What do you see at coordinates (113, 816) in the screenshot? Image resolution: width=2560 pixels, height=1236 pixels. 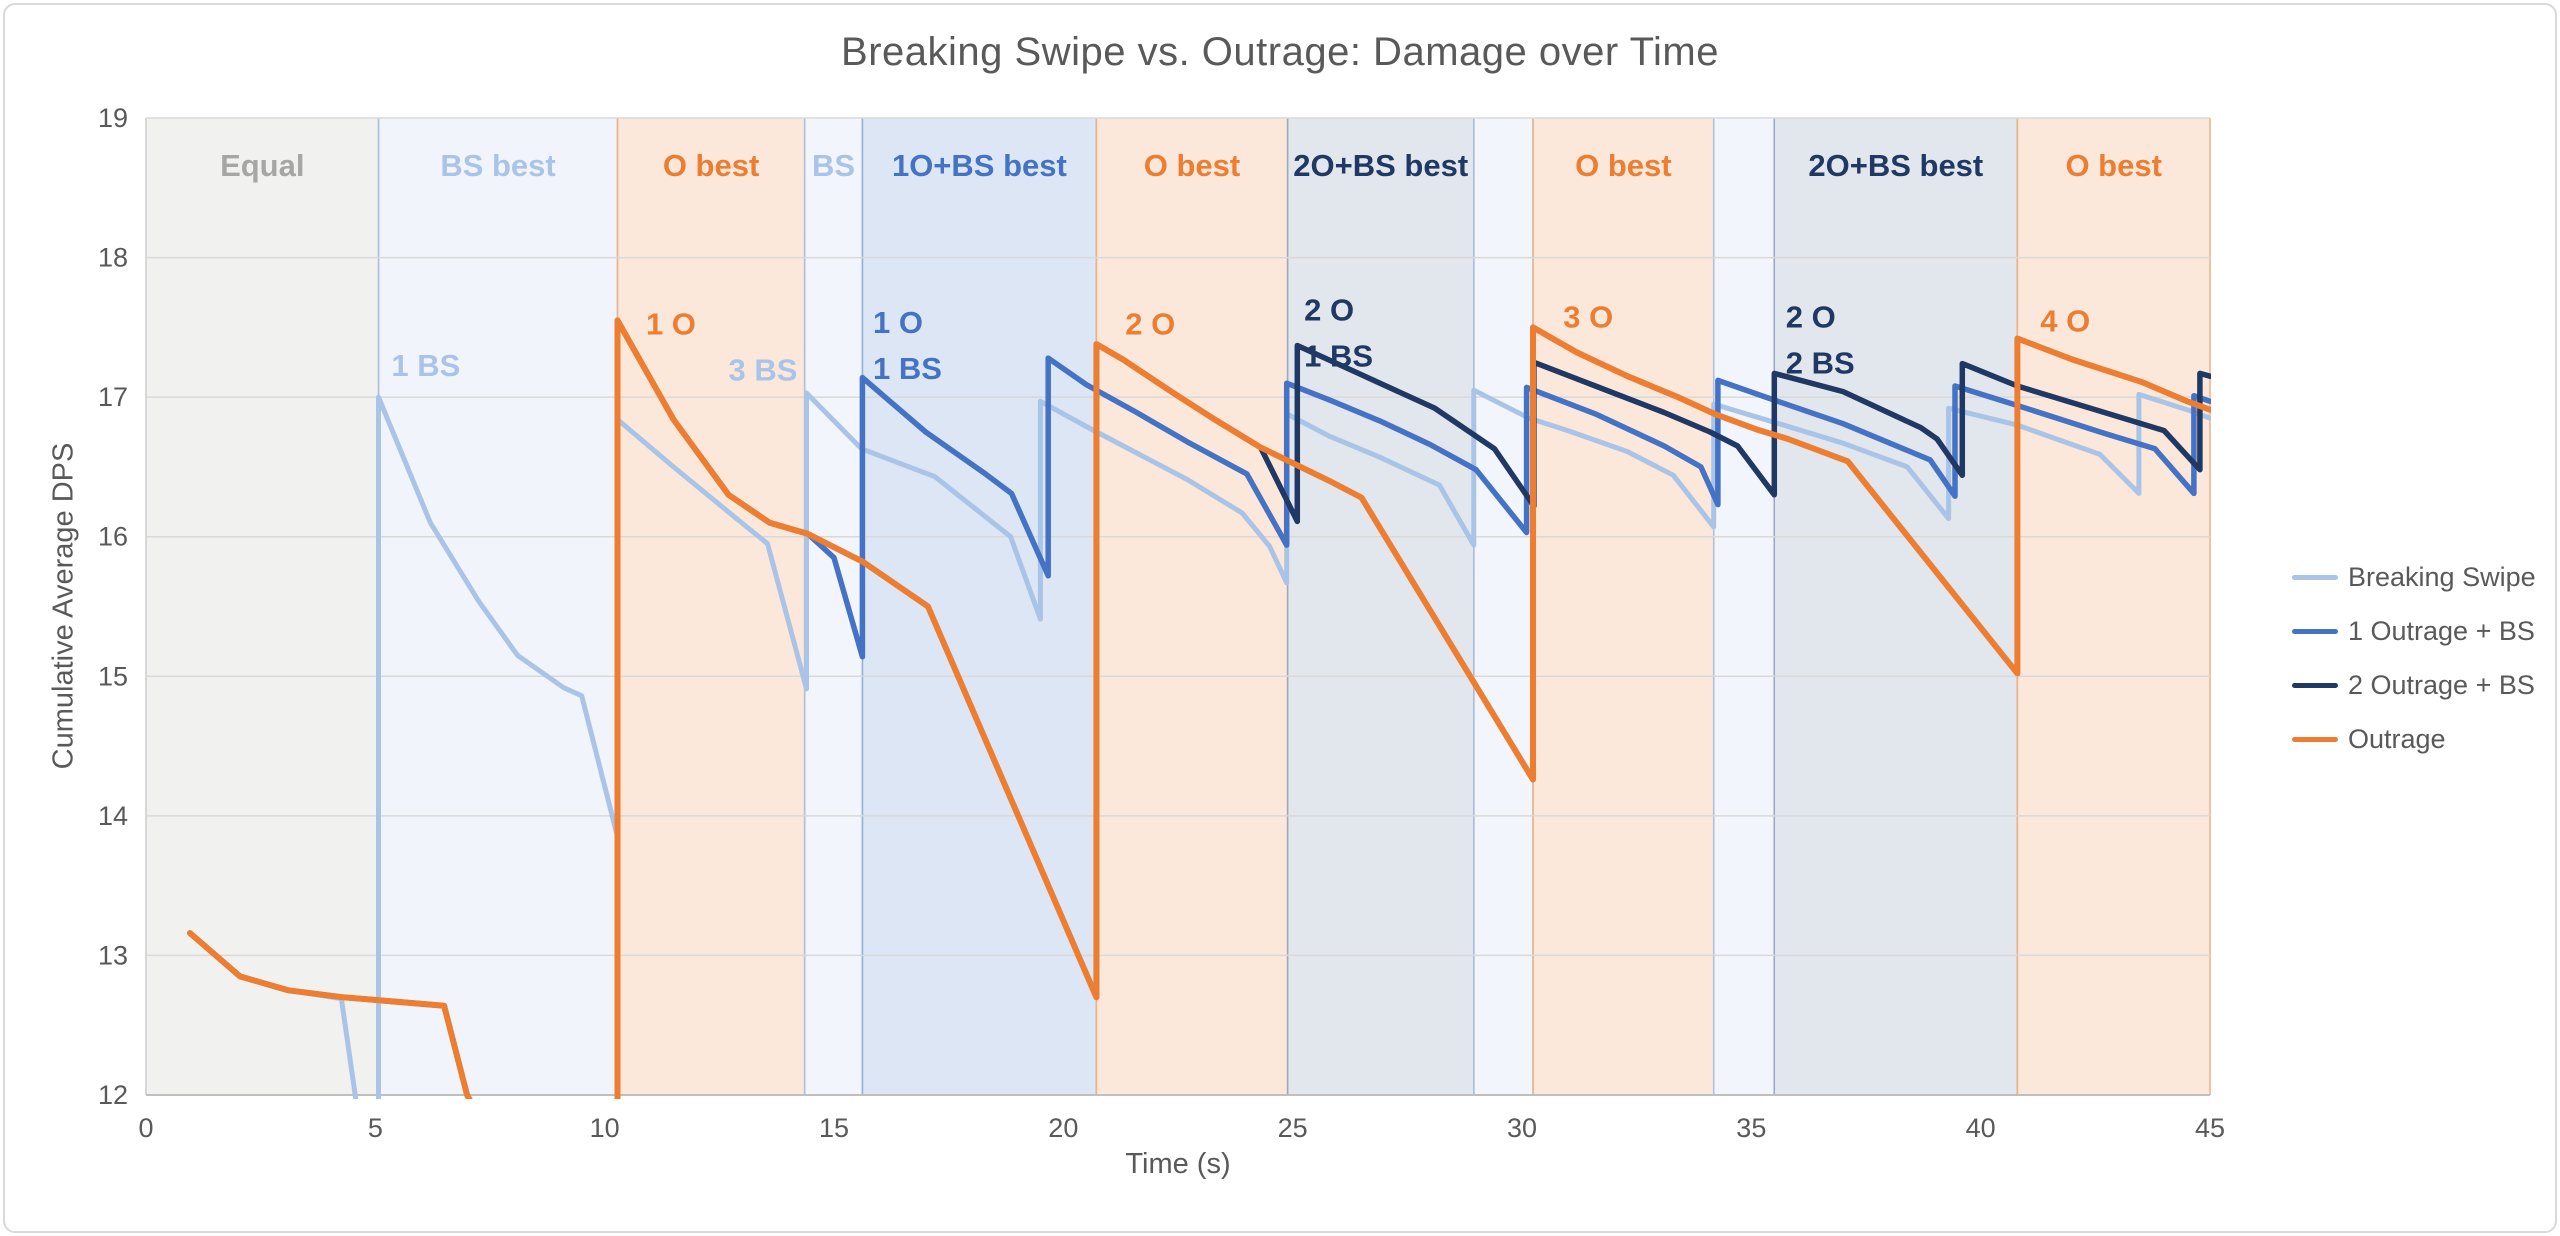 I see `y-tick-14: 14` at bounding box center [113, 816].